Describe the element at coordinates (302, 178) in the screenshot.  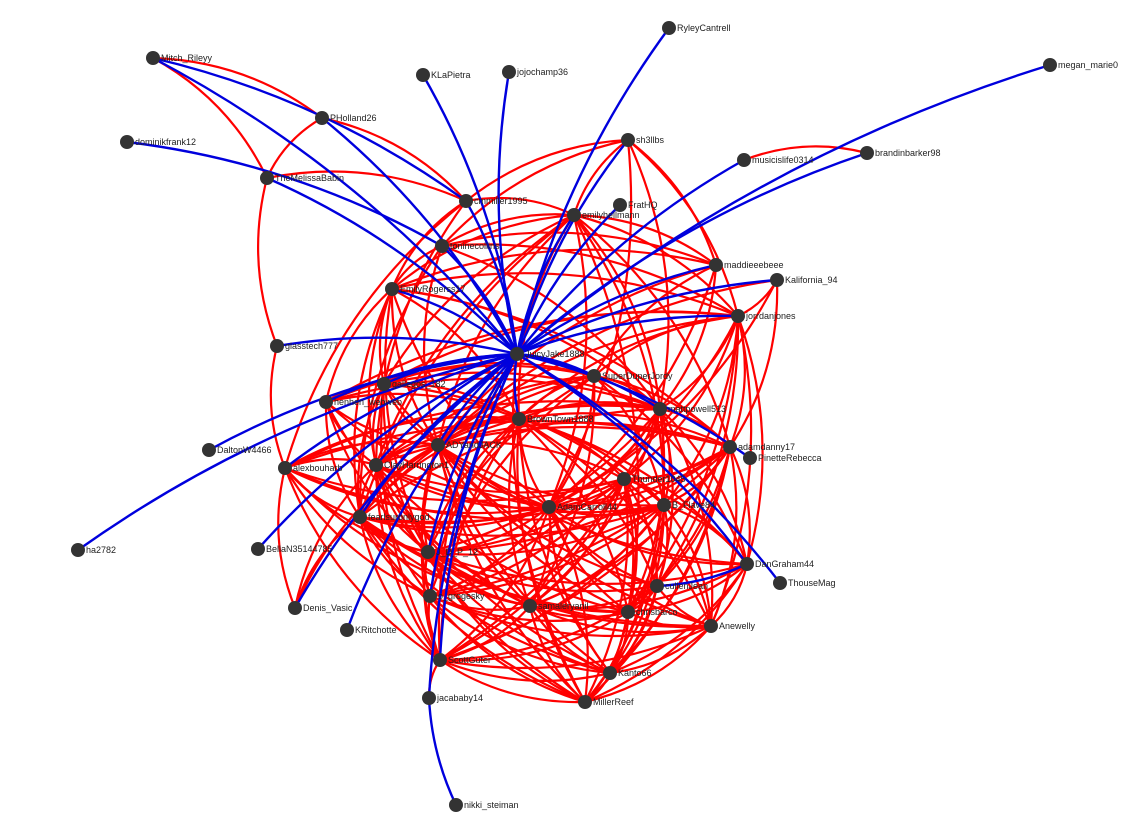
I see `graph-node: TheMelissaBabin` at that location.